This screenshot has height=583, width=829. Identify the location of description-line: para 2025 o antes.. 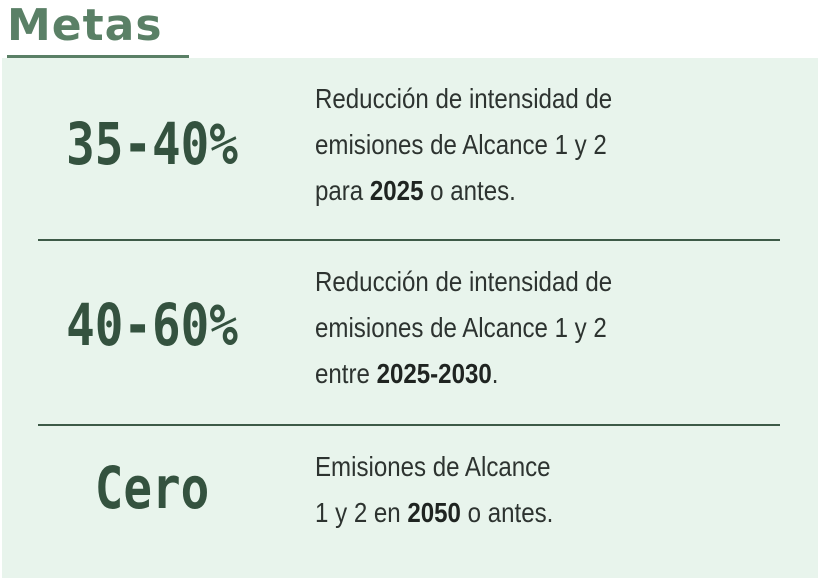
(521, 191).